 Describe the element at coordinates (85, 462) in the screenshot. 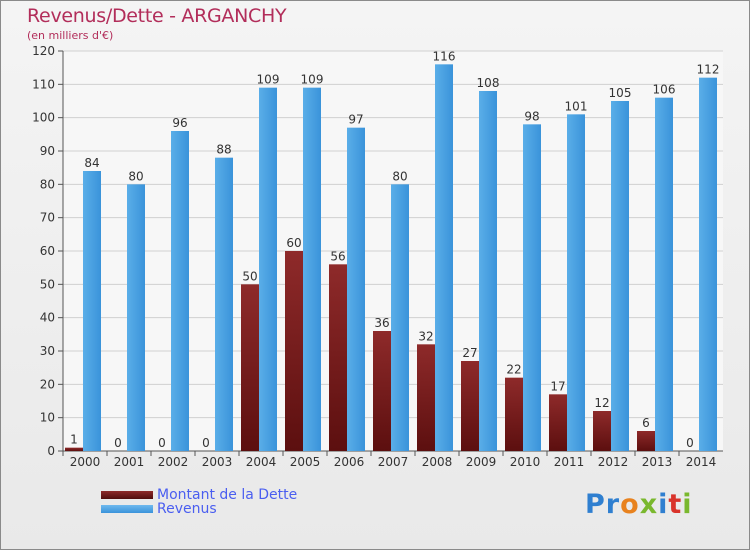

I see `x-tick-label: 2000` at that location.